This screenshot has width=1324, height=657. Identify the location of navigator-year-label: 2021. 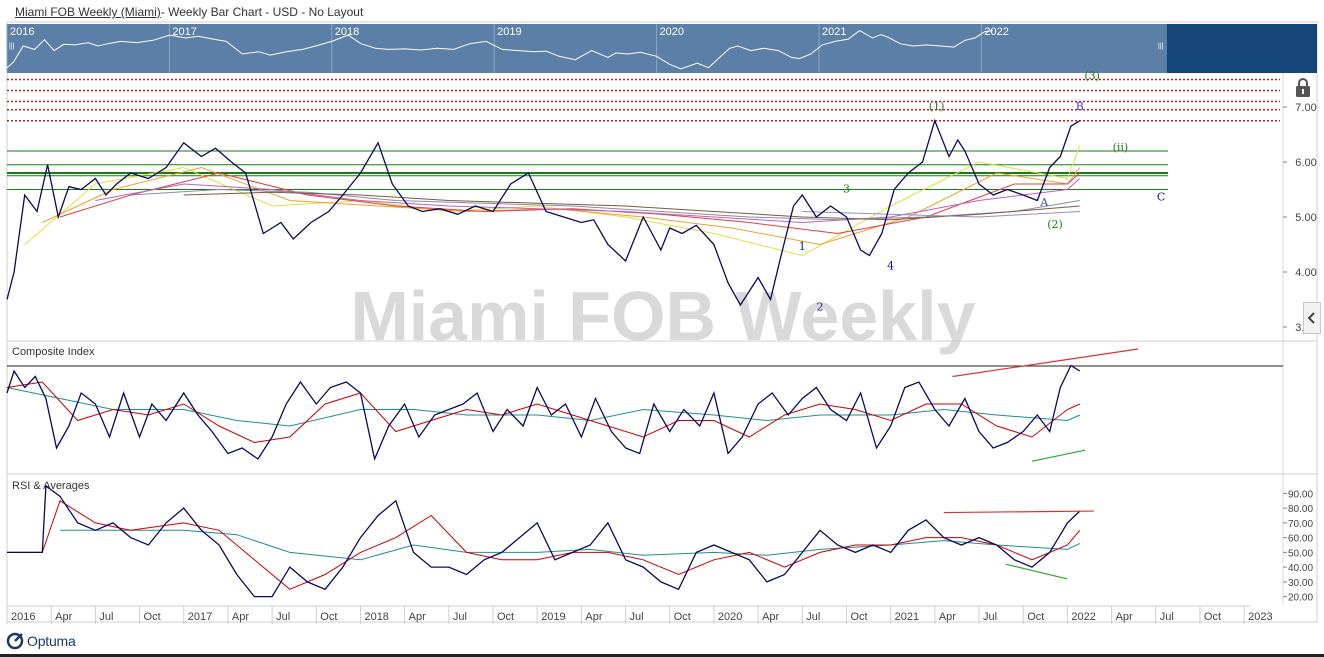
(834, 32).